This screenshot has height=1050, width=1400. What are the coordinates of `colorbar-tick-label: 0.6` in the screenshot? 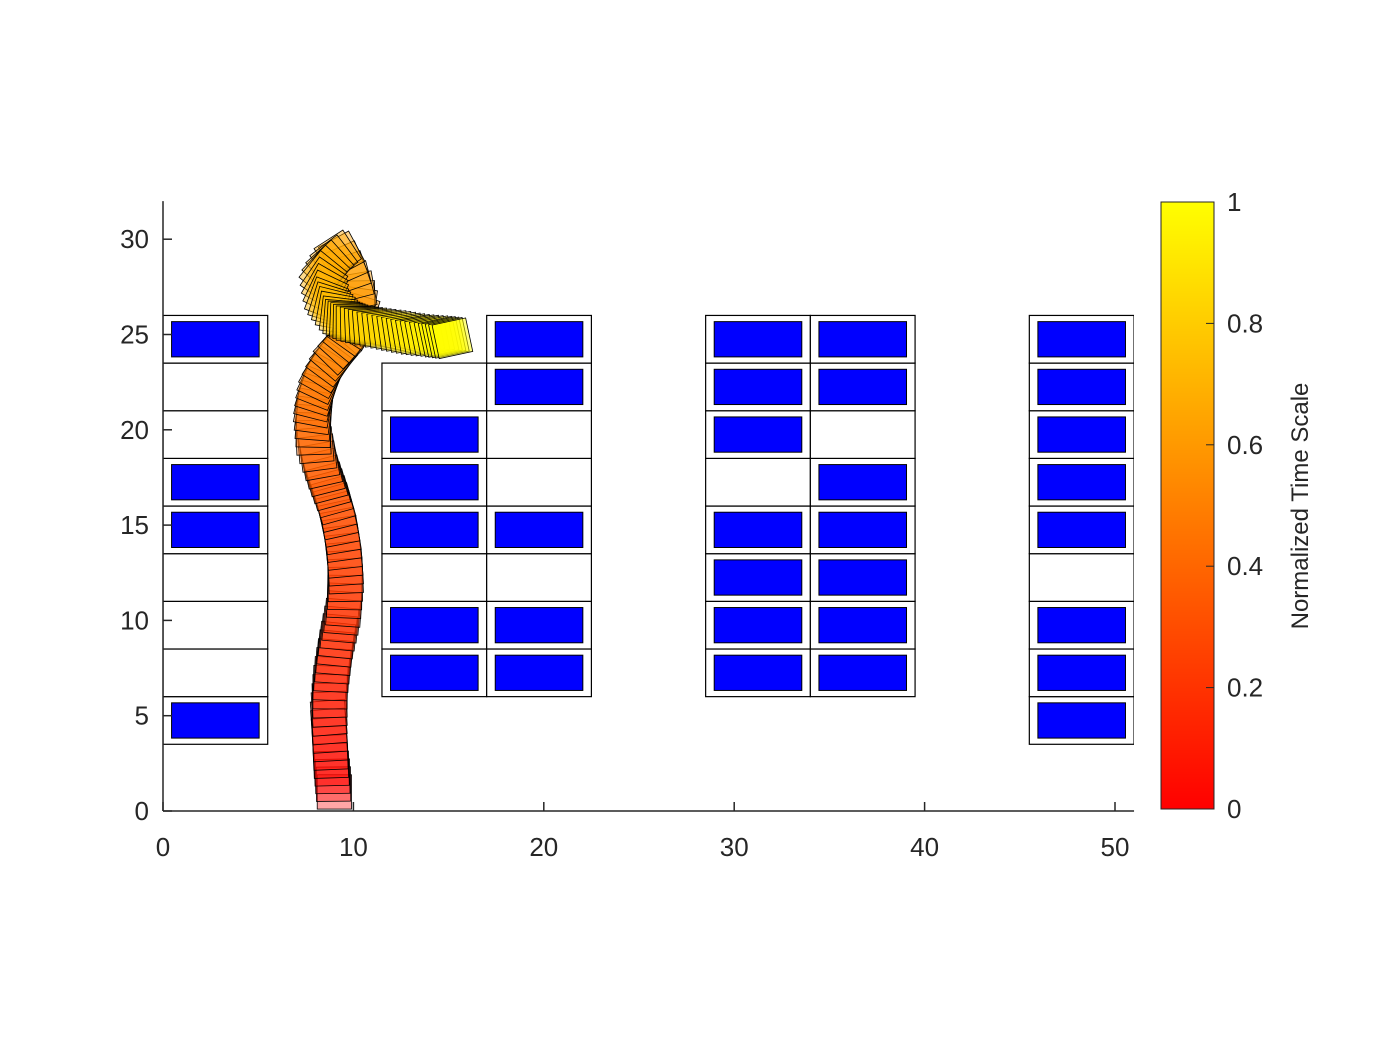 It's located at (1245, 445).